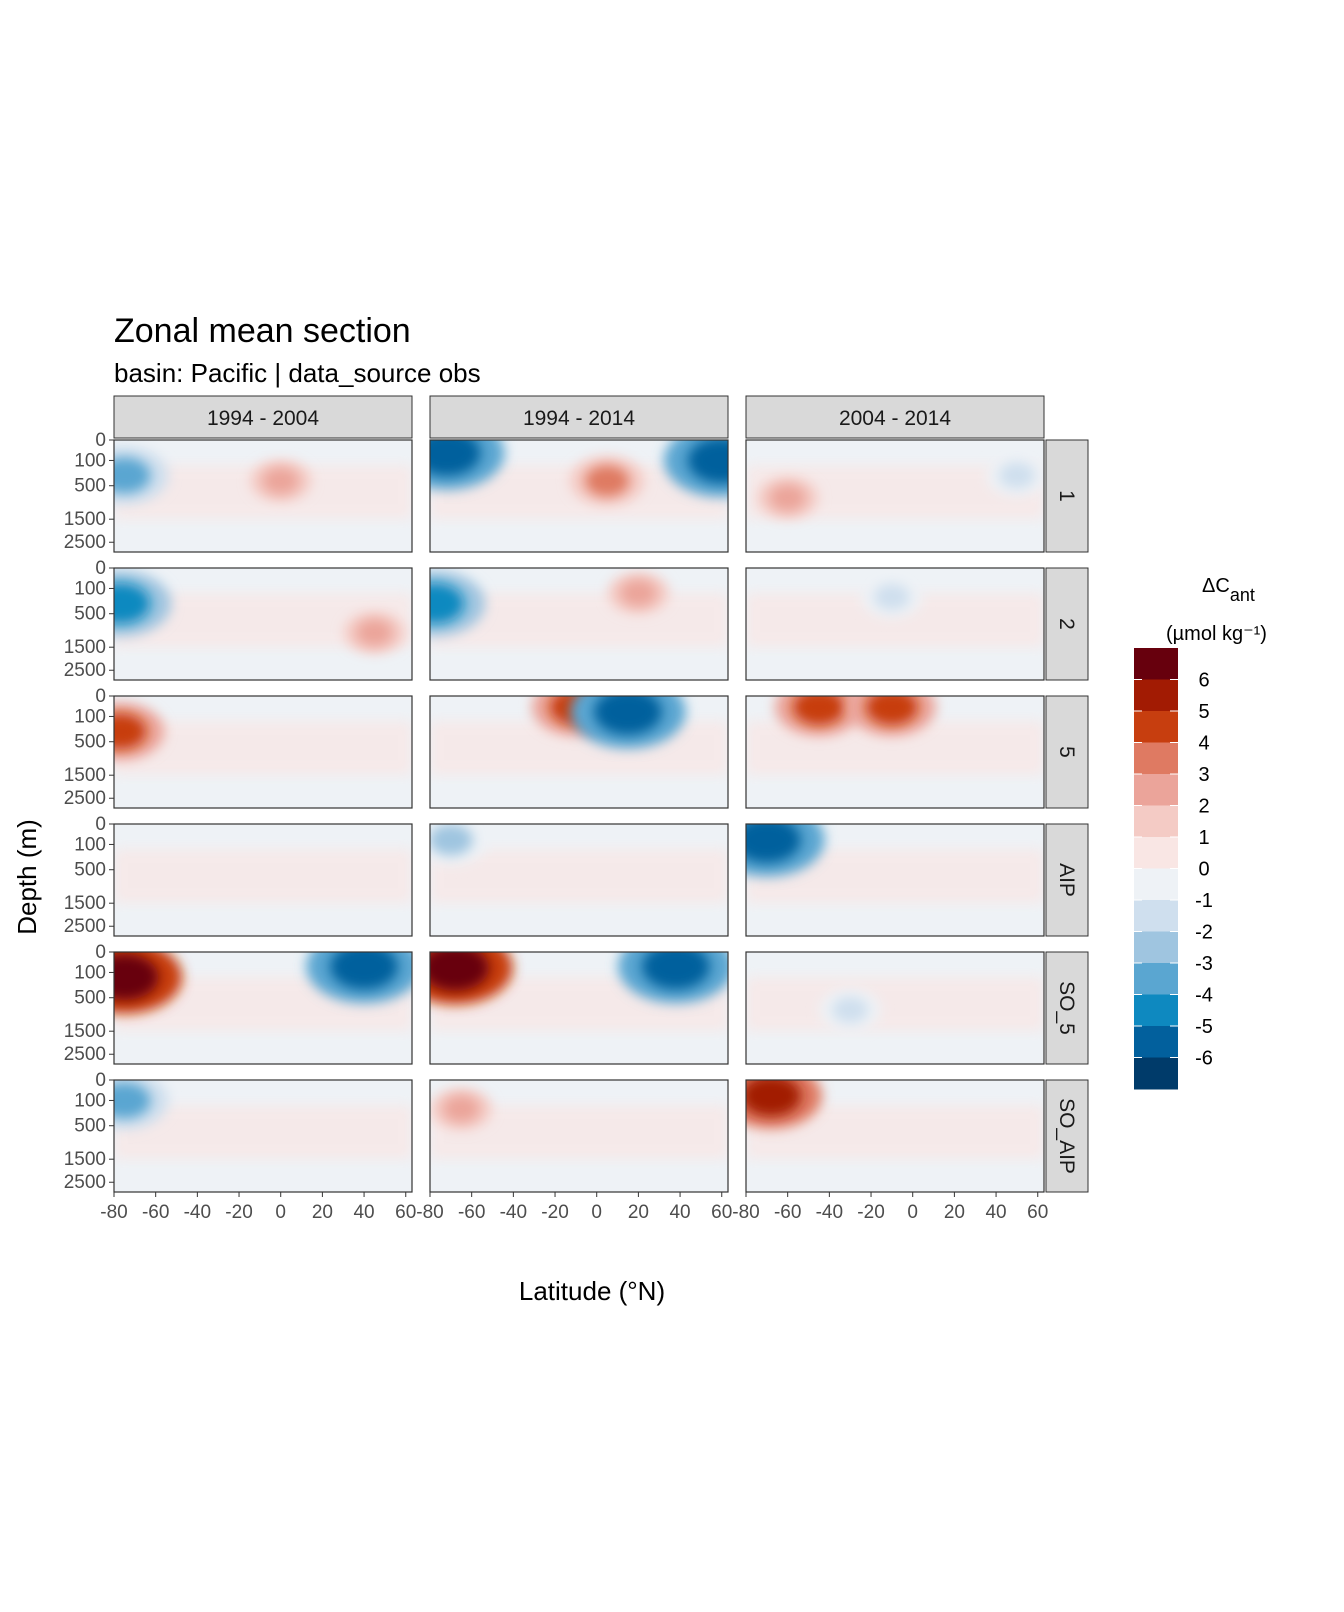 The height and width of the screenshot is (1612, 1344). I want to click on legend-unit: (µmol kg⁻¹), so click(1216, 634).